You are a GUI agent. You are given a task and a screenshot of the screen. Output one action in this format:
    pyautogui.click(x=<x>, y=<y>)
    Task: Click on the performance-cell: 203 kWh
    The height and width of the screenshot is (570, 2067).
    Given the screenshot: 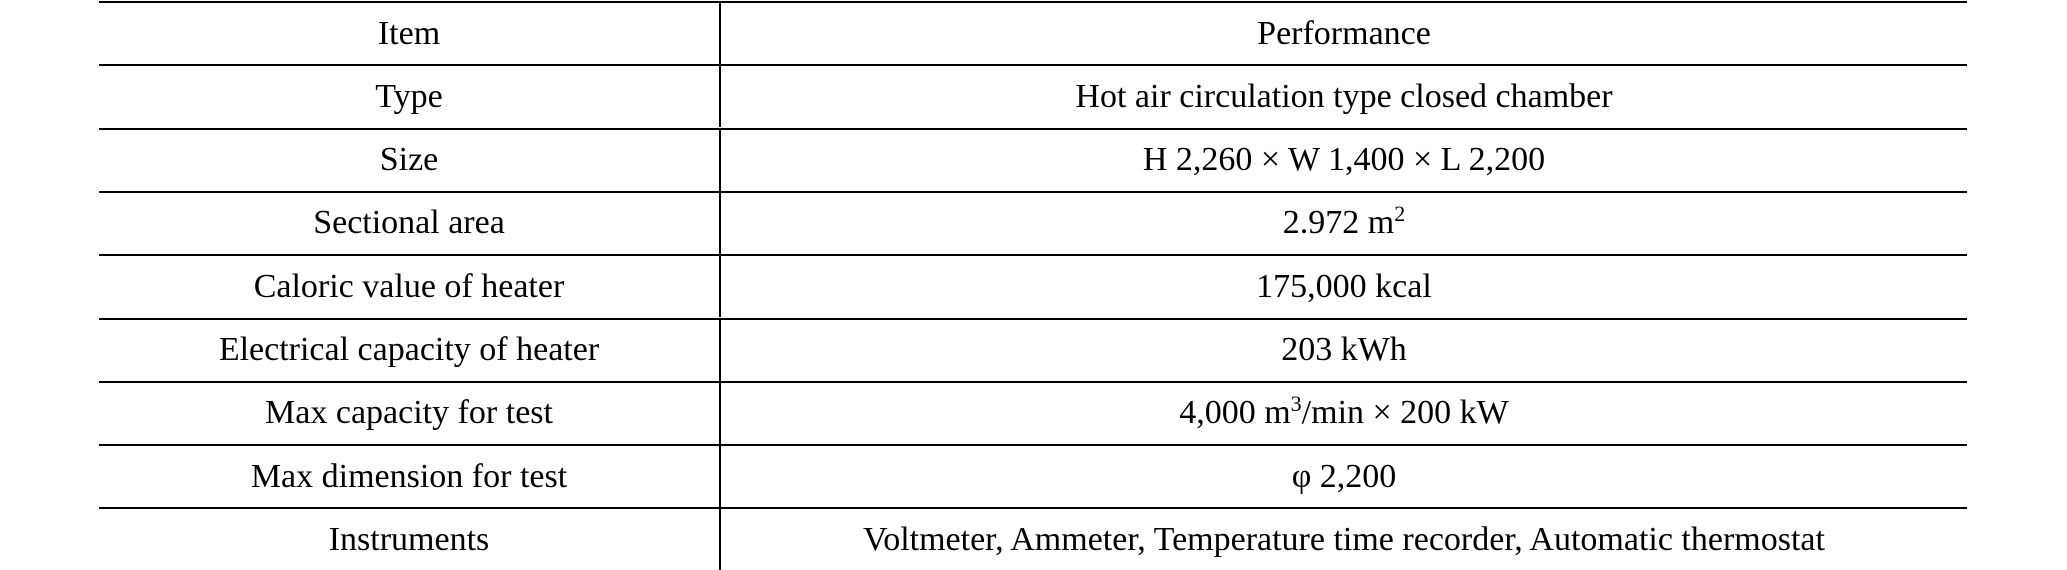 What is the action you would take?
    pyautogui.click(x=1344, y=350)
    